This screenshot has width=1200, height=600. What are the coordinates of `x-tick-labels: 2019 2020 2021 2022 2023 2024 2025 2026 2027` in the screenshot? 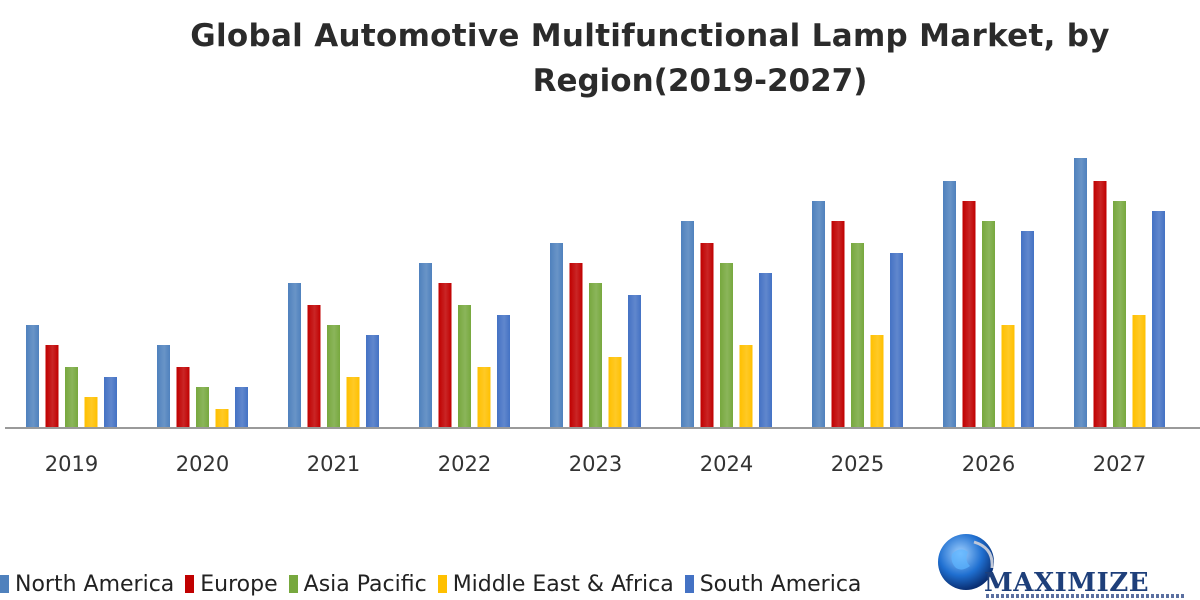 It's located at (595, 464).